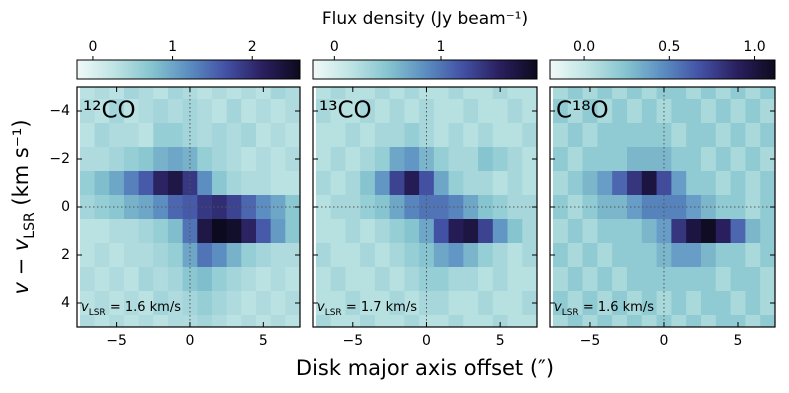  I want to click on y-tick-label: 2, so click(65, 255).